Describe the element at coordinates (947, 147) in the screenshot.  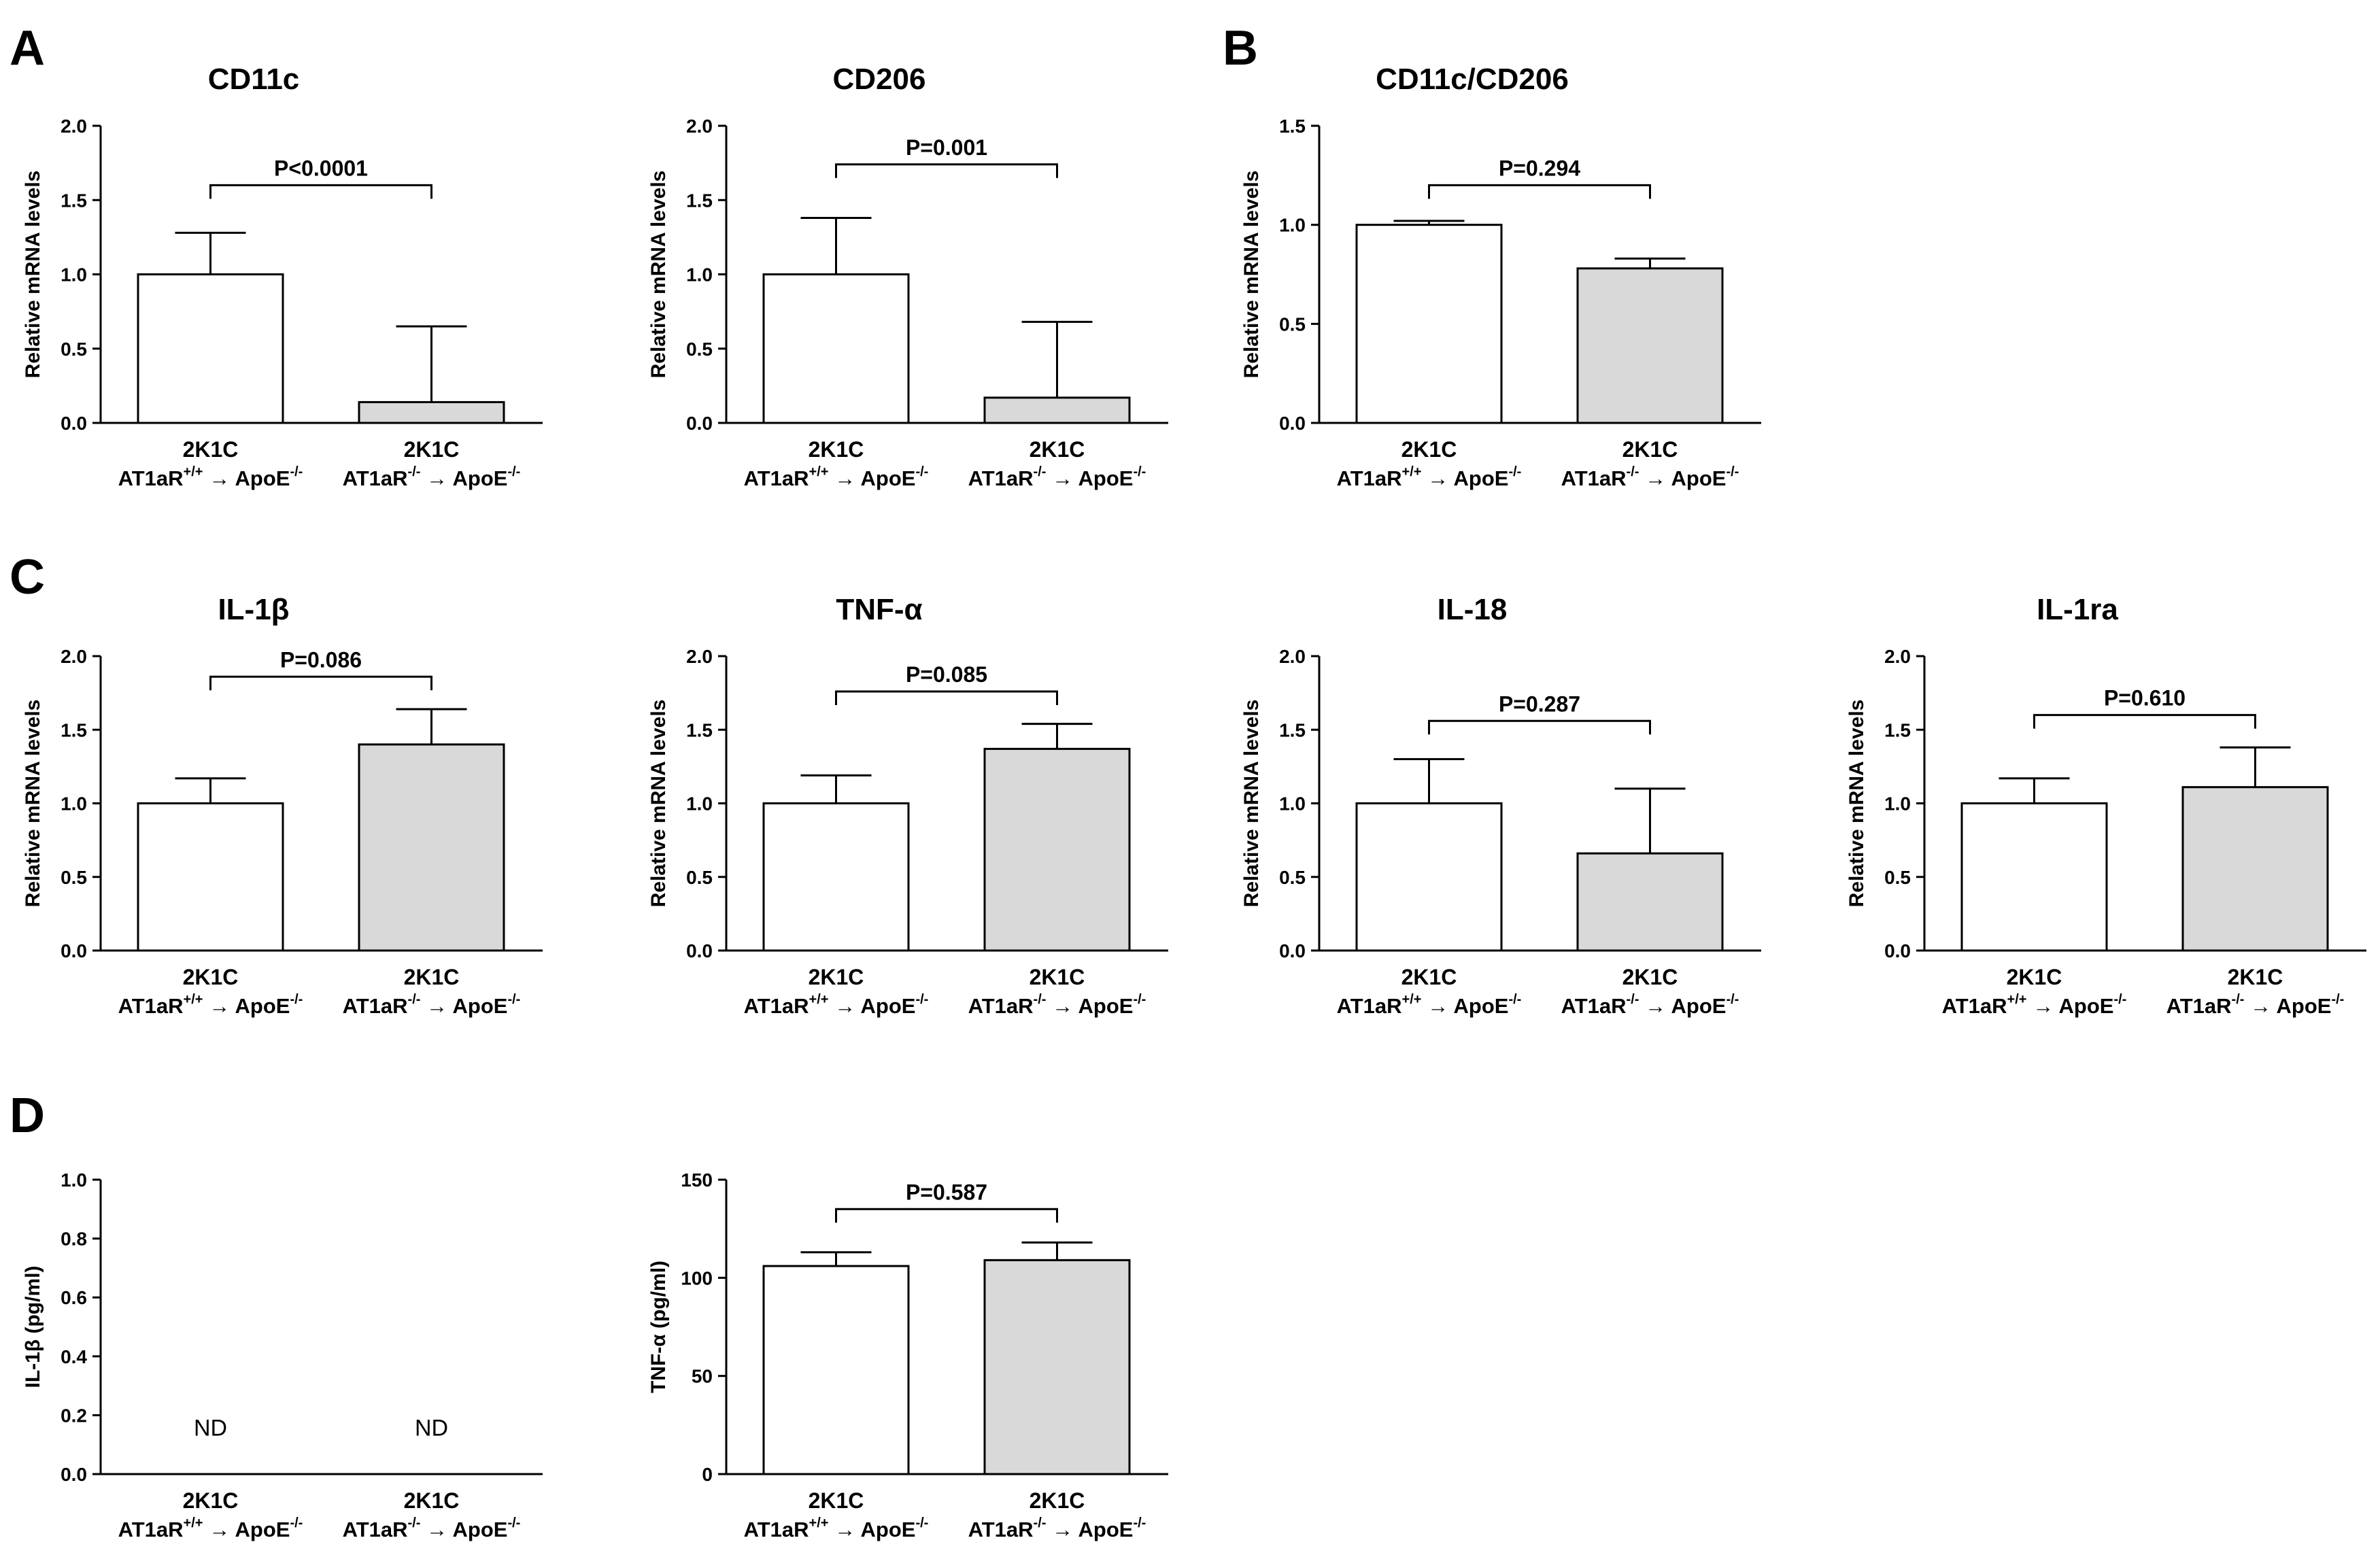
I see `p-value-label: P=0.001` at that location.